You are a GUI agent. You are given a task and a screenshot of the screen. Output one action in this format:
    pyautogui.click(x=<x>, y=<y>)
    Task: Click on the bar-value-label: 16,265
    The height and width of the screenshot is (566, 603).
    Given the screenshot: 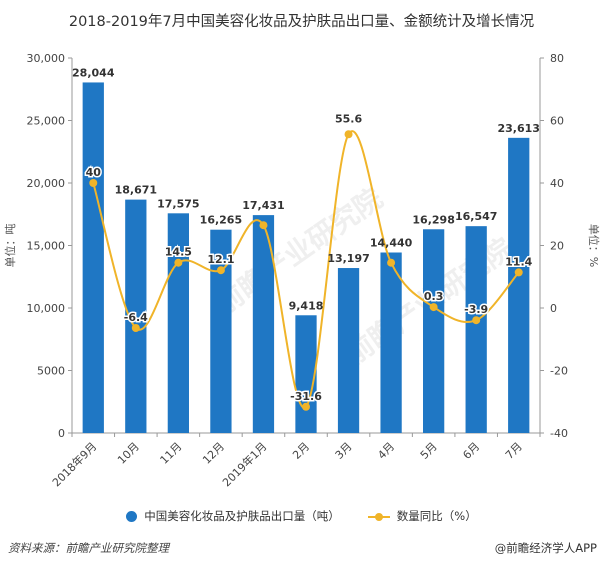 What is the action you would take?
    pyautogui.click(x=221, y=220)
    